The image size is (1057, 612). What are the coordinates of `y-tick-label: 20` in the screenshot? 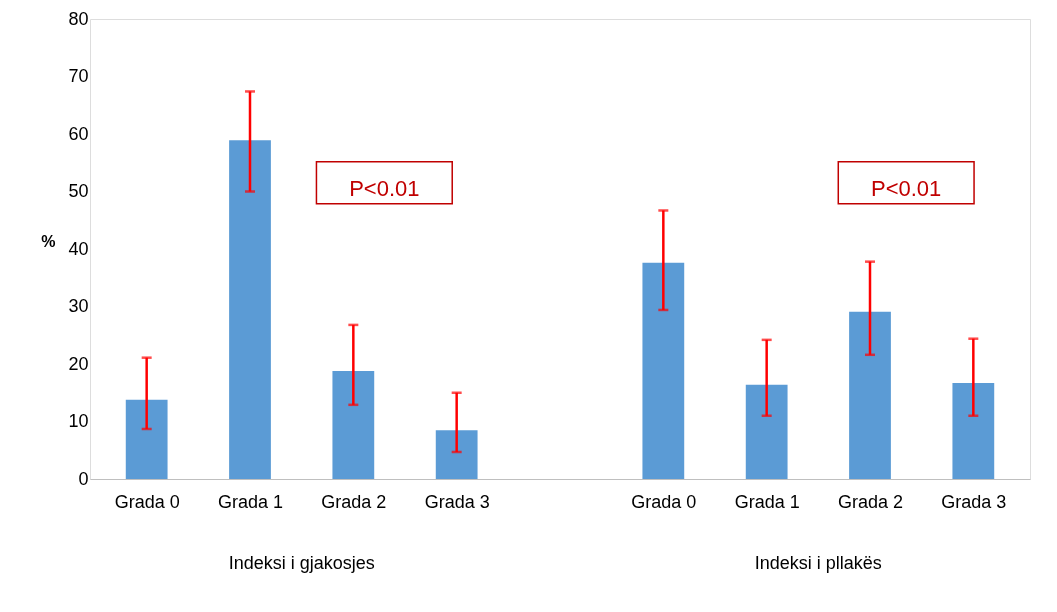 It's located at (78, 363).